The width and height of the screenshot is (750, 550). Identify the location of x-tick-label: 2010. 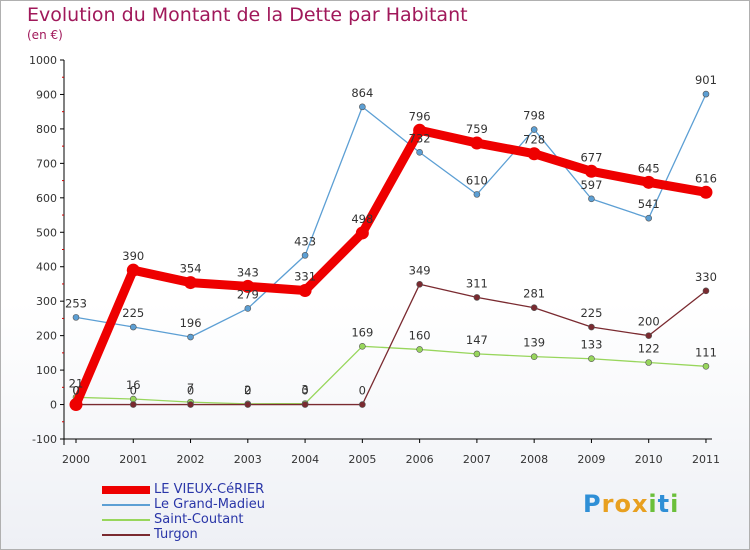
(649, 459).